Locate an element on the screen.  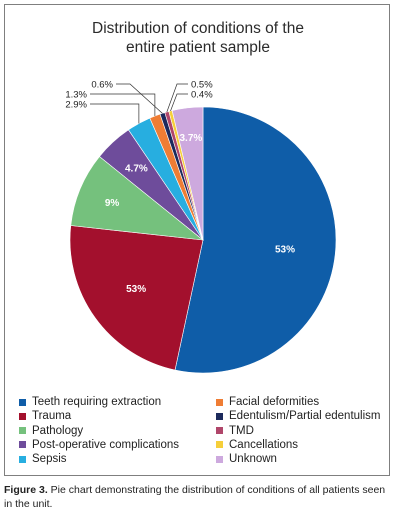
chart-title-line-1: Distribution of conditions of the is located at coordinates (198, 28).